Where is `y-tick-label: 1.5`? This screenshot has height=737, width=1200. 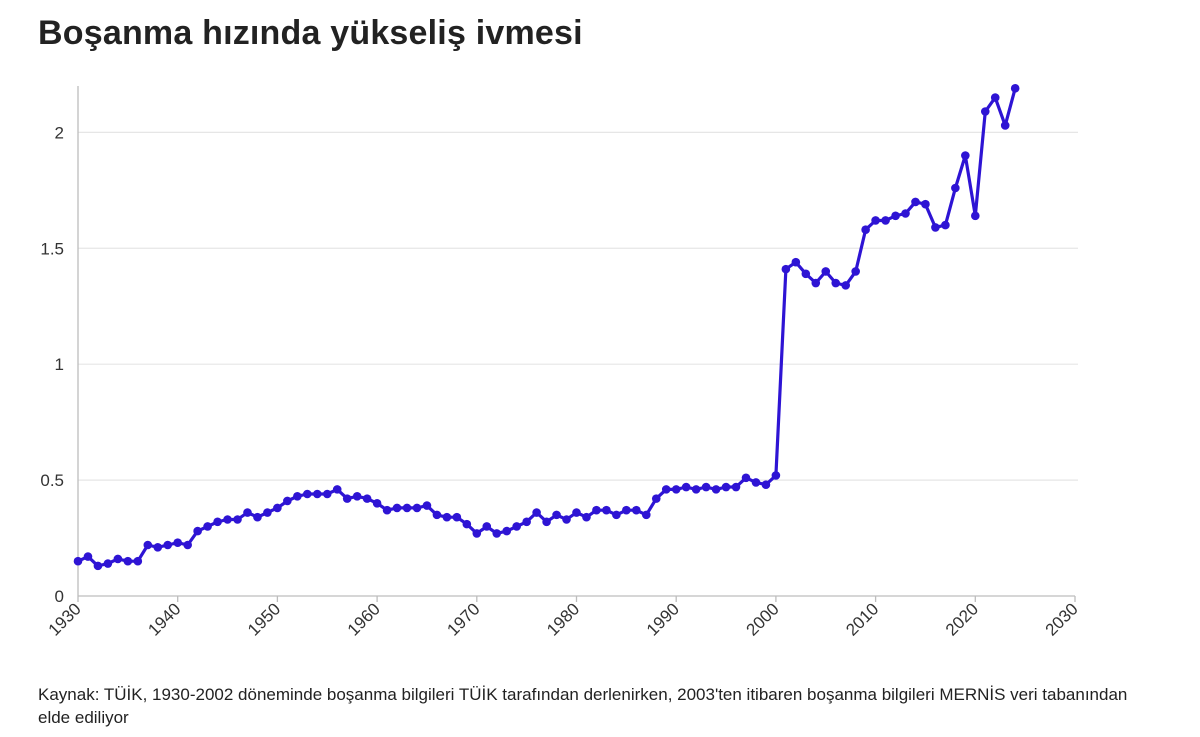
y-tick-label: 1.5 is located at coordinates (52, 248).